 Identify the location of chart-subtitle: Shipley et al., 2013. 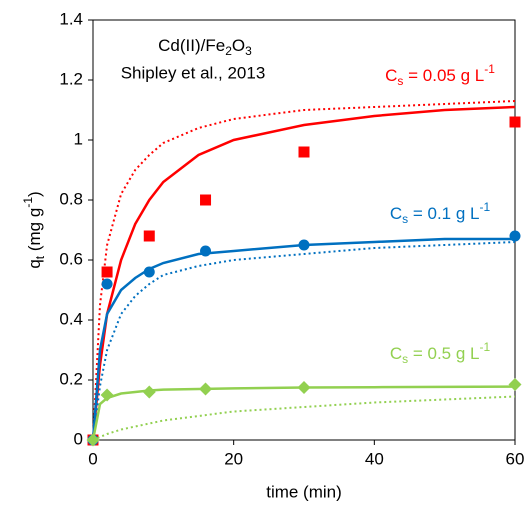
(193, 72).